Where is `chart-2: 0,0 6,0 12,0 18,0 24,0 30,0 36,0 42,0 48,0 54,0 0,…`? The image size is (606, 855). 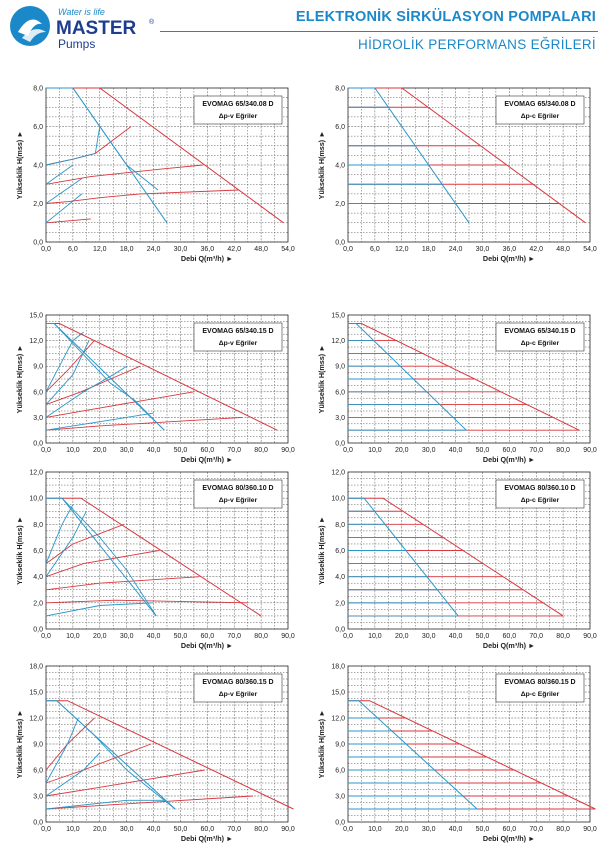 chart-2: 0,0 6,0 12,0 18,0 24,0 30,0 36,0 42,0 48,0 54,0 0,… is located at coordinates (457, 175).